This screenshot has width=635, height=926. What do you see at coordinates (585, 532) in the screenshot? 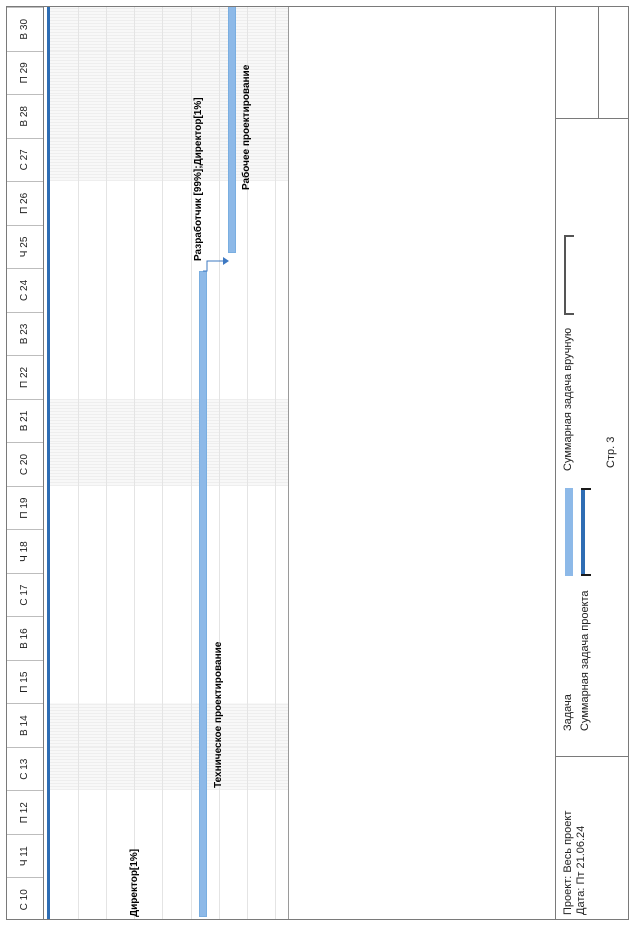
I see `legend-project-summary-swatch` at bounding box center [585, 532].